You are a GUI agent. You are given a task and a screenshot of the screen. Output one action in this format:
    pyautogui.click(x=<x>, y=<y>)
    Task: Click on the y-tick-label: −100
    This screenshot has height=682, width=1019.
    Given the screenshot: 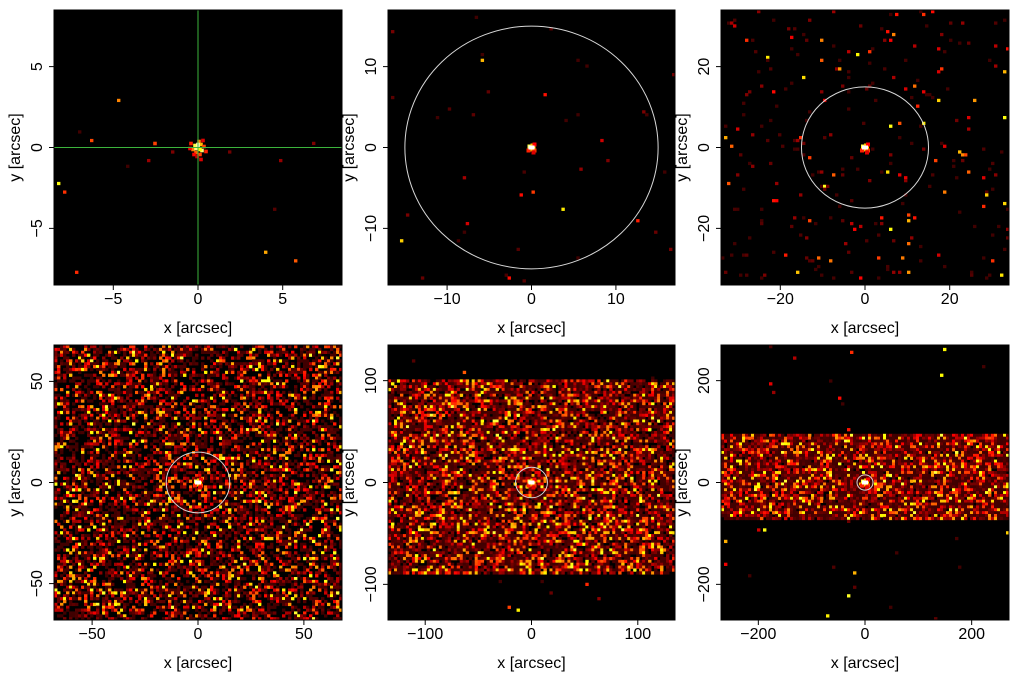 What is the action you would take?
    pyautogui.click(x=371, y=584)
    